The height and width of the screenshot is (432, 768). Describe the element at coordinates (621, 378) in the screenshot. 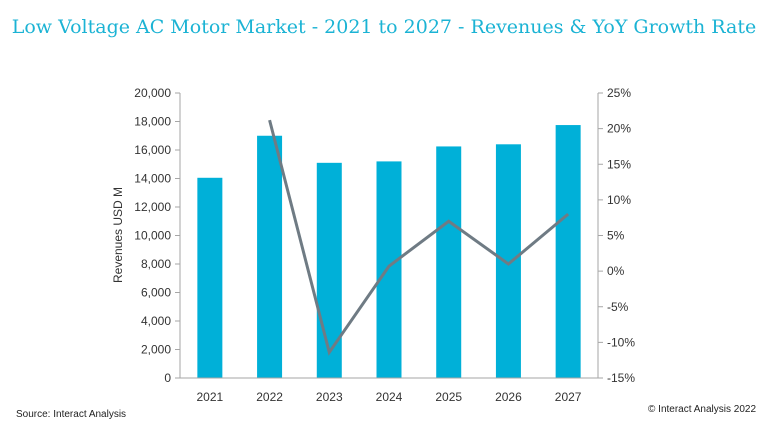

I see `right-tick-label: -15%` at that location.